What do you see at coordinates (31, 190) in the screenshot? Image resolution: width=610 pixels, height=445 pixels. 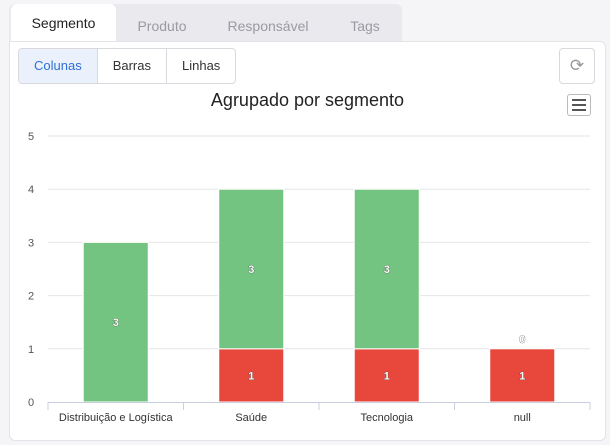 I see `y-tick-label: 4` at bounding box center [31, 190].